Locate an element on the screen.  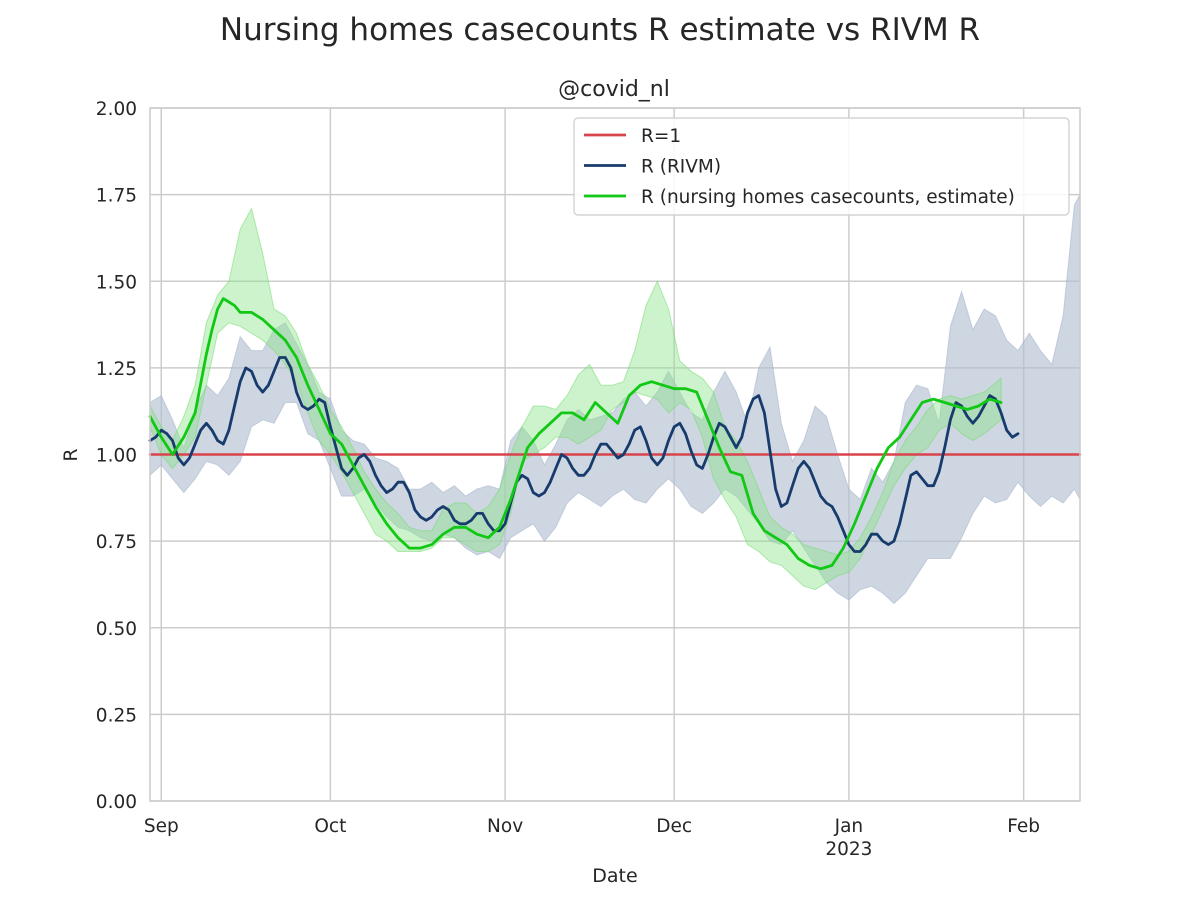
x-tick-label: Oct is located at coordinates (330, 826).